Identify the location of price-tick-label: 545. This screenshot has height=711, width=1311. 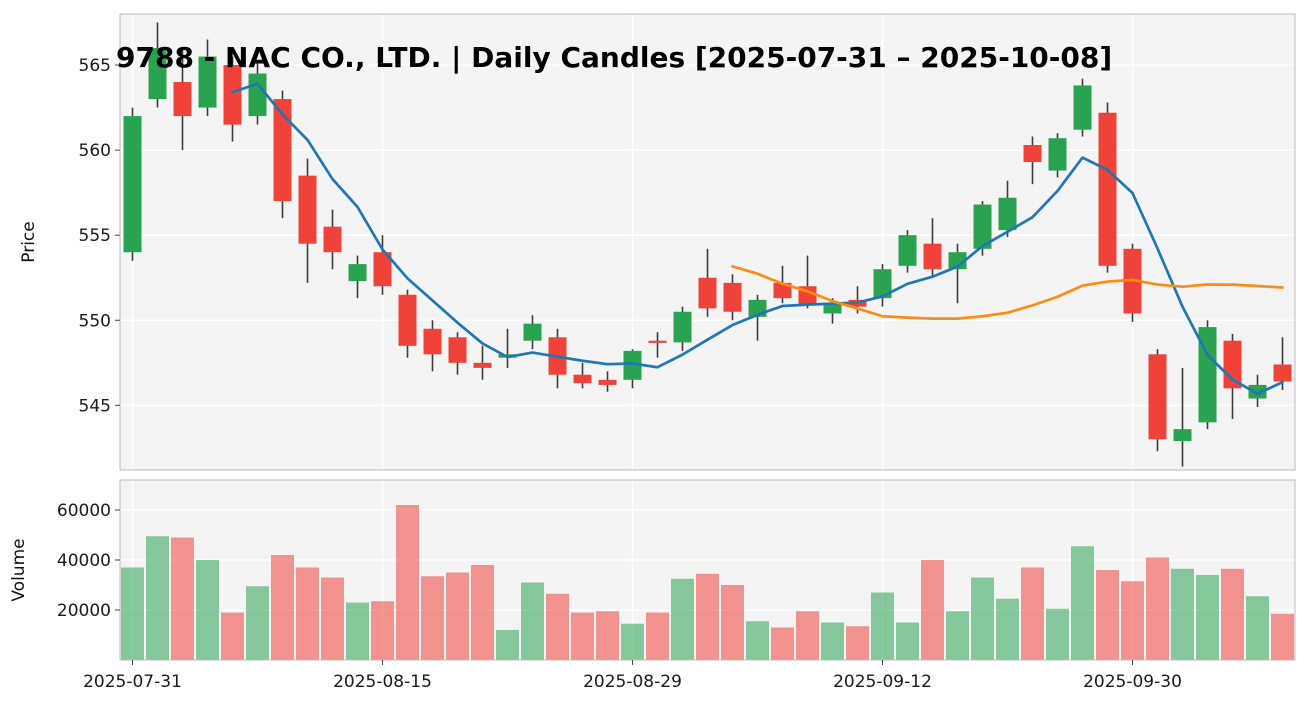
(95, 406).